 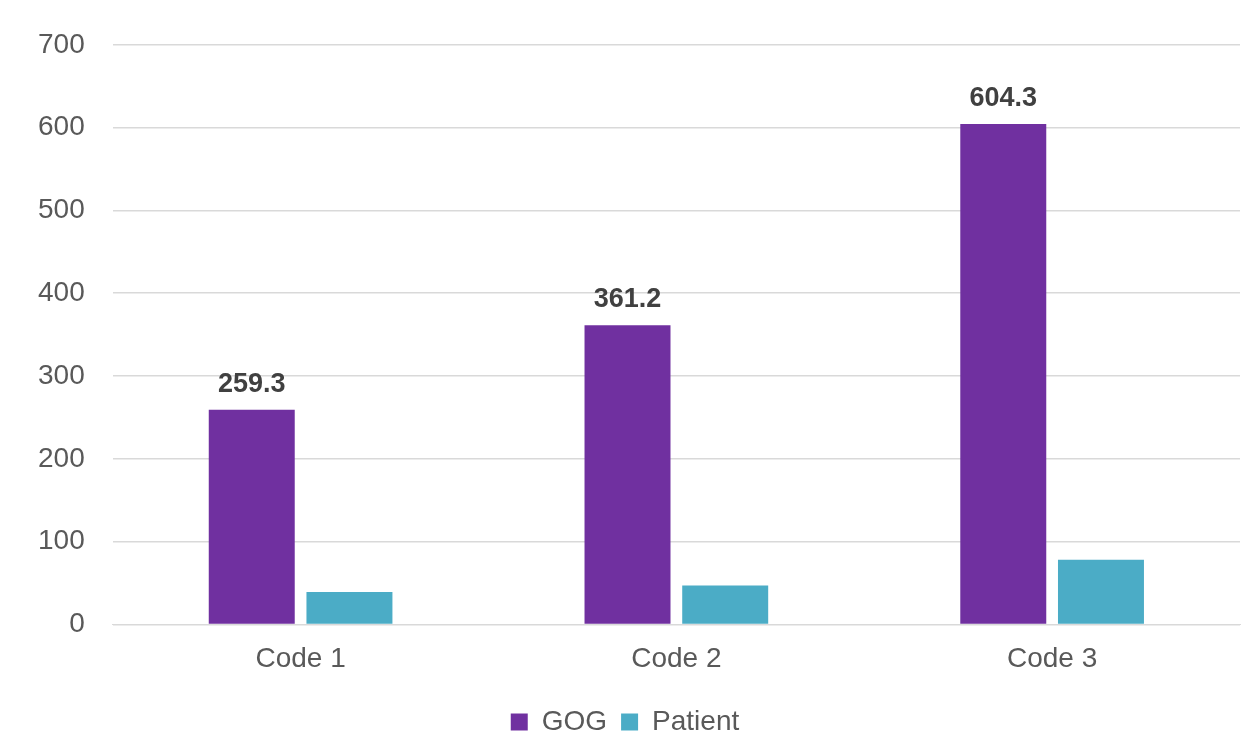 What do you see at coordinates (61, 291) in the screenshot?
I see `y-tick-label: 400` at bounding box center [61, 291].